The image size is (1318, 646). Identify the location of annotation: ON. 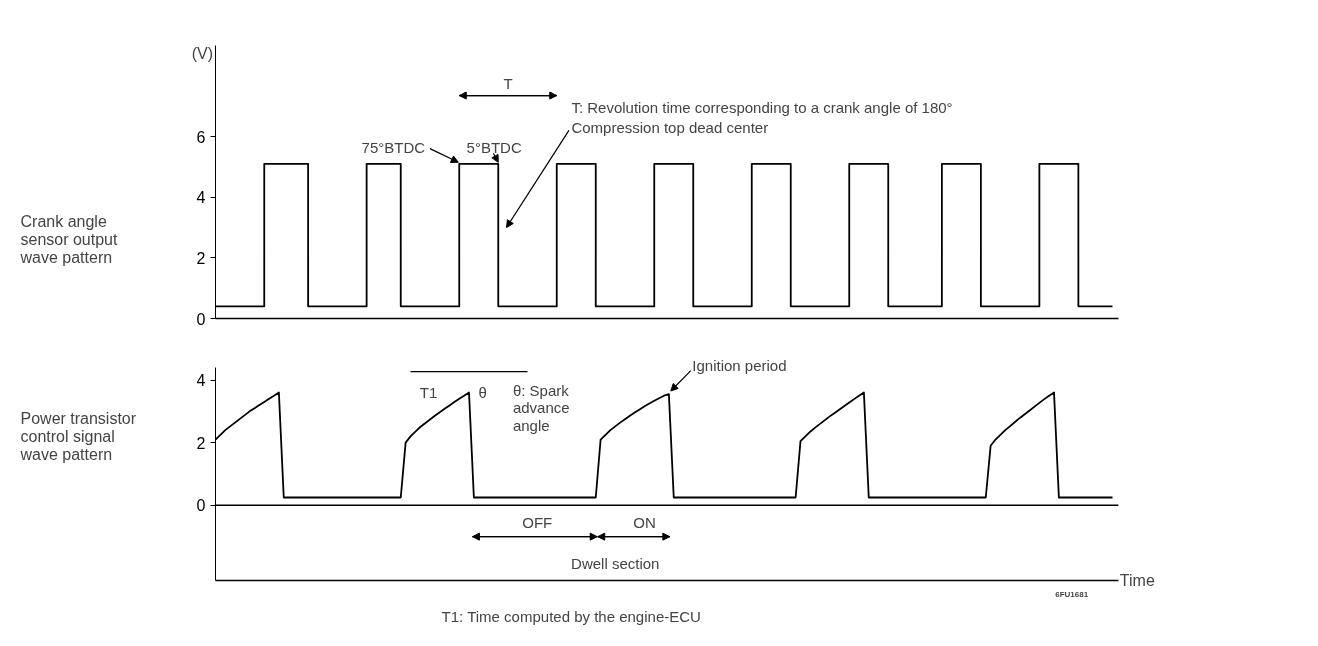
(644, 523).